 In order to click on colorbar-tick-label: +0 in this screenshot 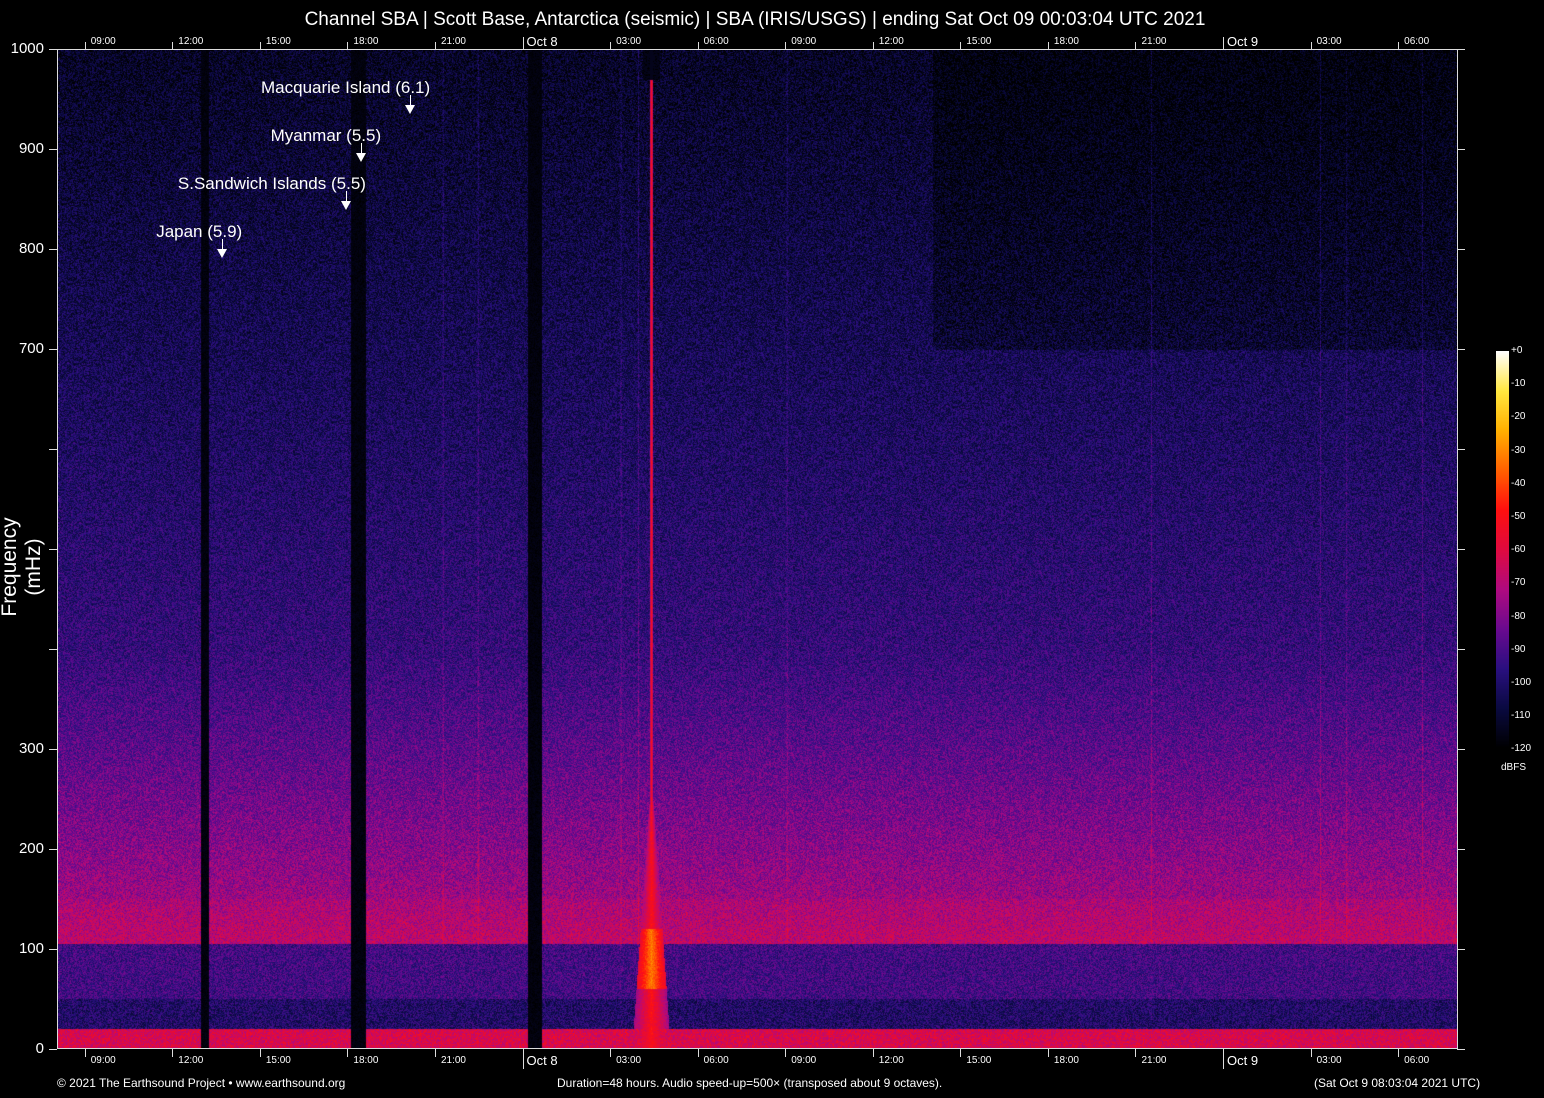, I will do `click(1517, 350)`.